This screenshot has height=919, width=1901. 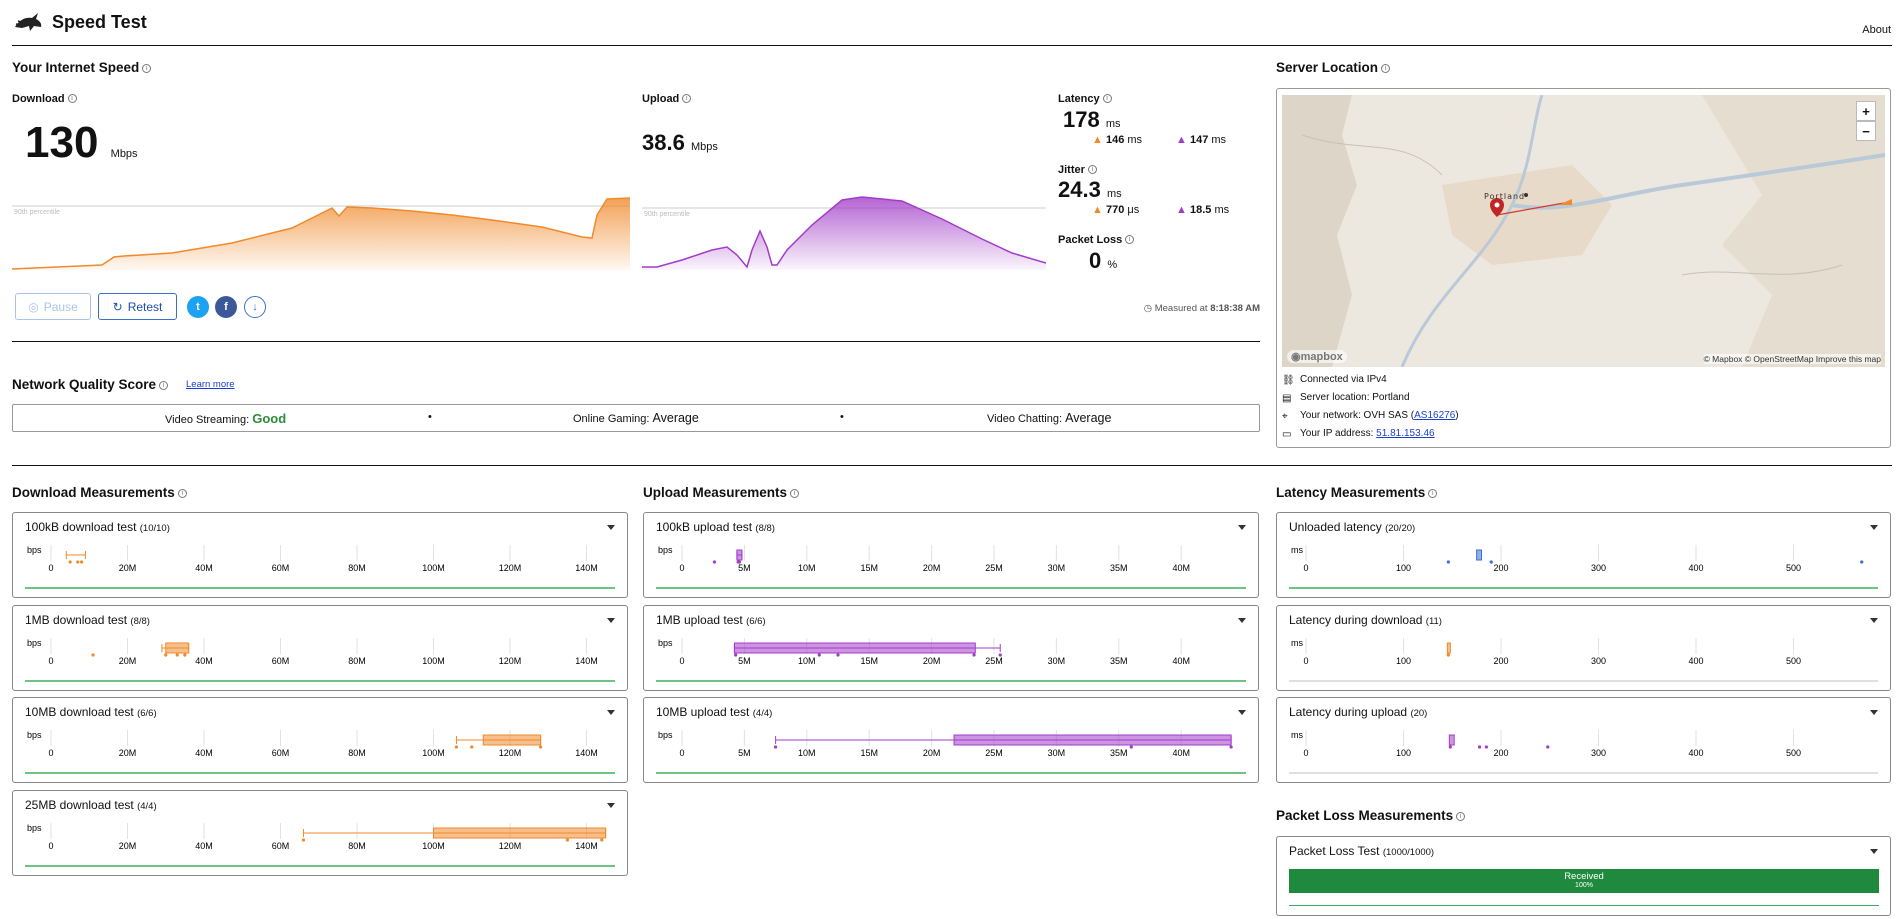 What do you see at coordinates (1866, 131) in the screenshot?
I see `zoom-out-button: −` at bounding box center [1866, 131].